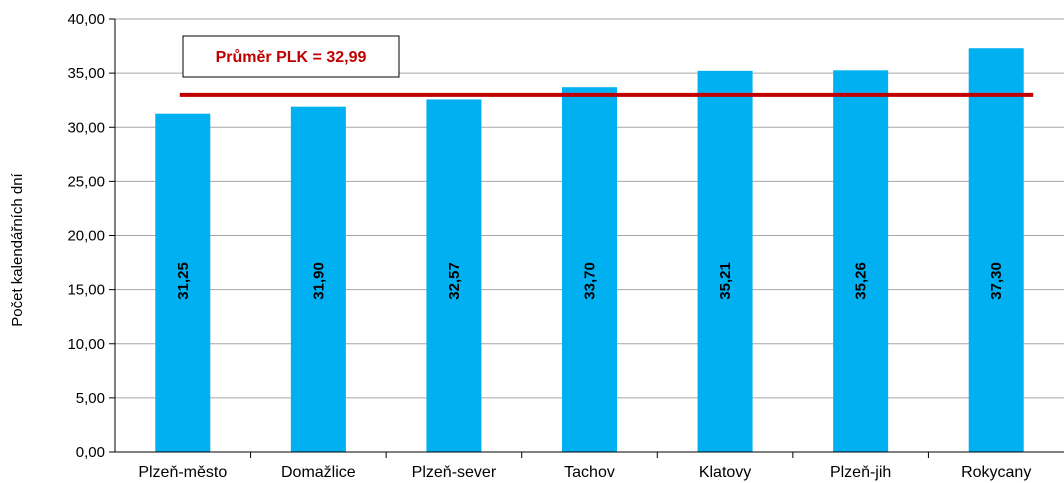 The width and height of the screenshot is (1064, 483). Describe the element at coordinates (86, 73) in the screenshot. I see `y-tick-label: 35,00` at that location.